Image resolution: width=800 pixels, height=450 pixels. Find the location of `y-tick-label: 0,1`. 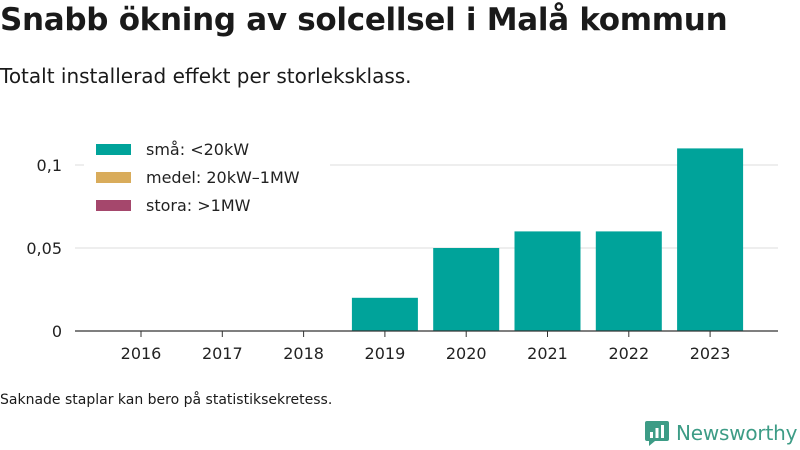

y-tick-label: 0,1 is located at coordinates (49, 165).